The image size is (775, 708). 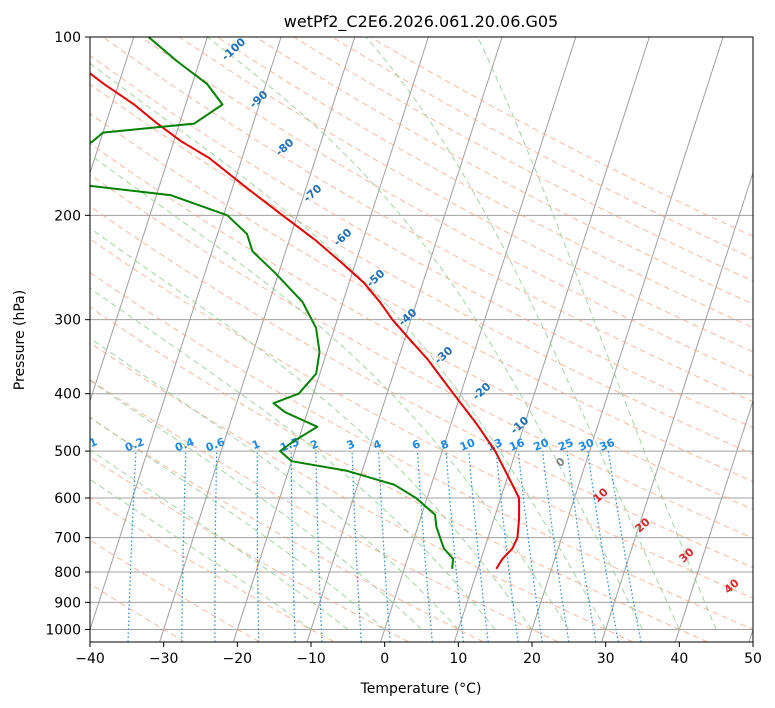 I want to click on x-tick-label: −40, so click(x=90, y=659).